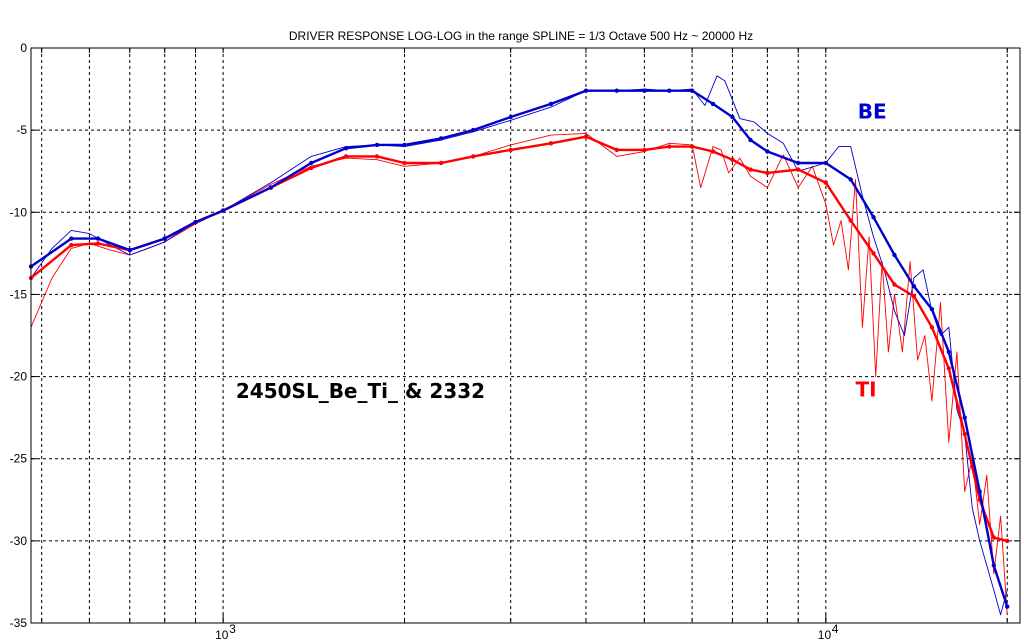 This screenshot has height=644, width=1024. Describe the element at coordinates (19, 377) in the screenshot. I see `y-tick-label: -20` at that location.